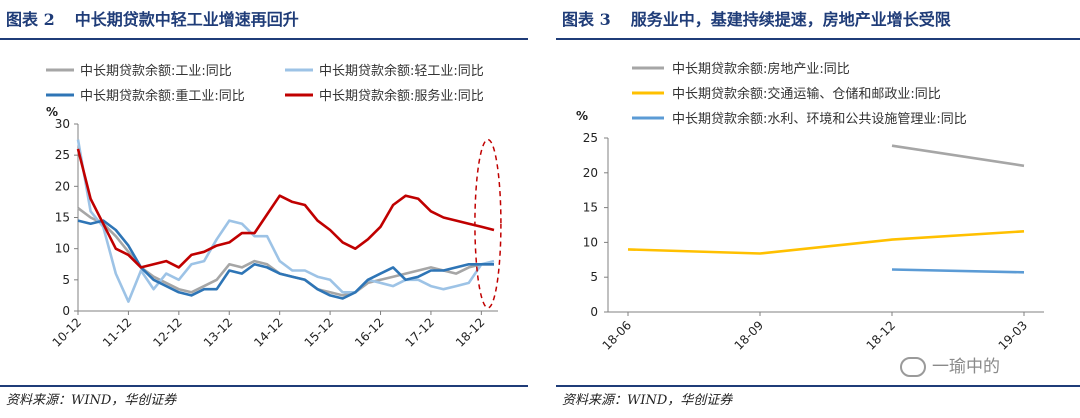 The image size is (1080, 418). What do you see at coordinates (913, 367) in the screenshot?
I see `wechat-icon` at bounding box center [913, 367].